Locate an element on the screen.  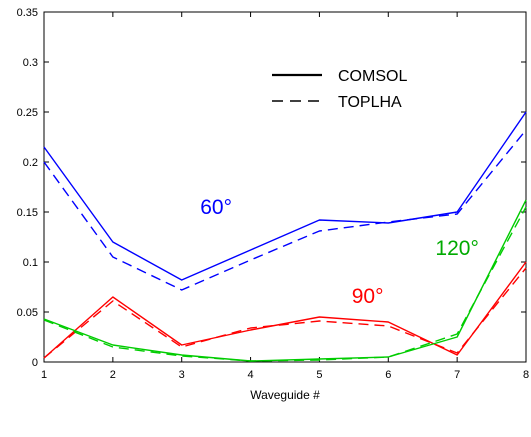
x-tick-label: 2 is located at coordinates (113, 375).